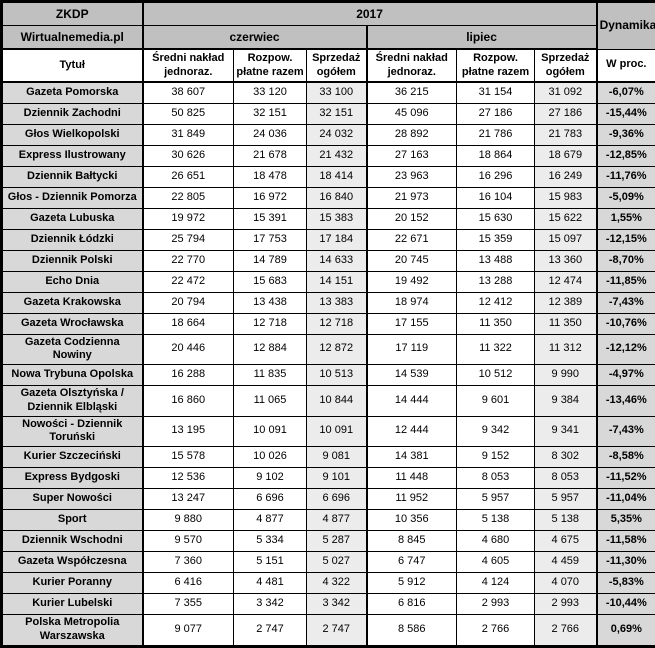 This screenshot has width=655, height=648. What do you see at coordinates (496, 349) in the screenshot?
I see `july-paid-distribution: 11 322` at bounding box center [496, 349].